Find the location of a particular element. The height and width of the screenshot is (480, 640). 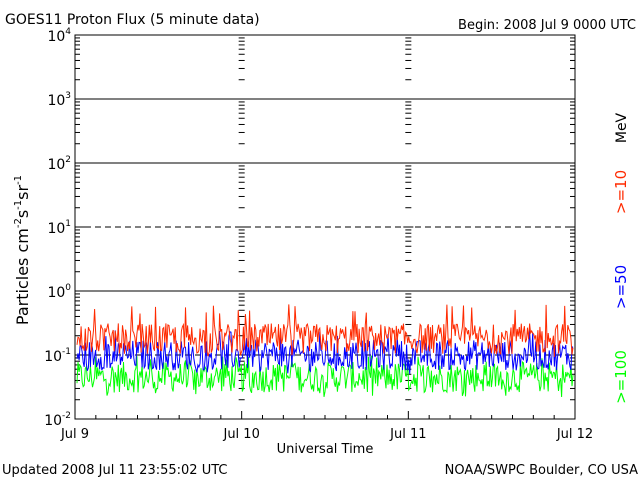

energy-unit-label: MeV is located at coordinates (622, 127).